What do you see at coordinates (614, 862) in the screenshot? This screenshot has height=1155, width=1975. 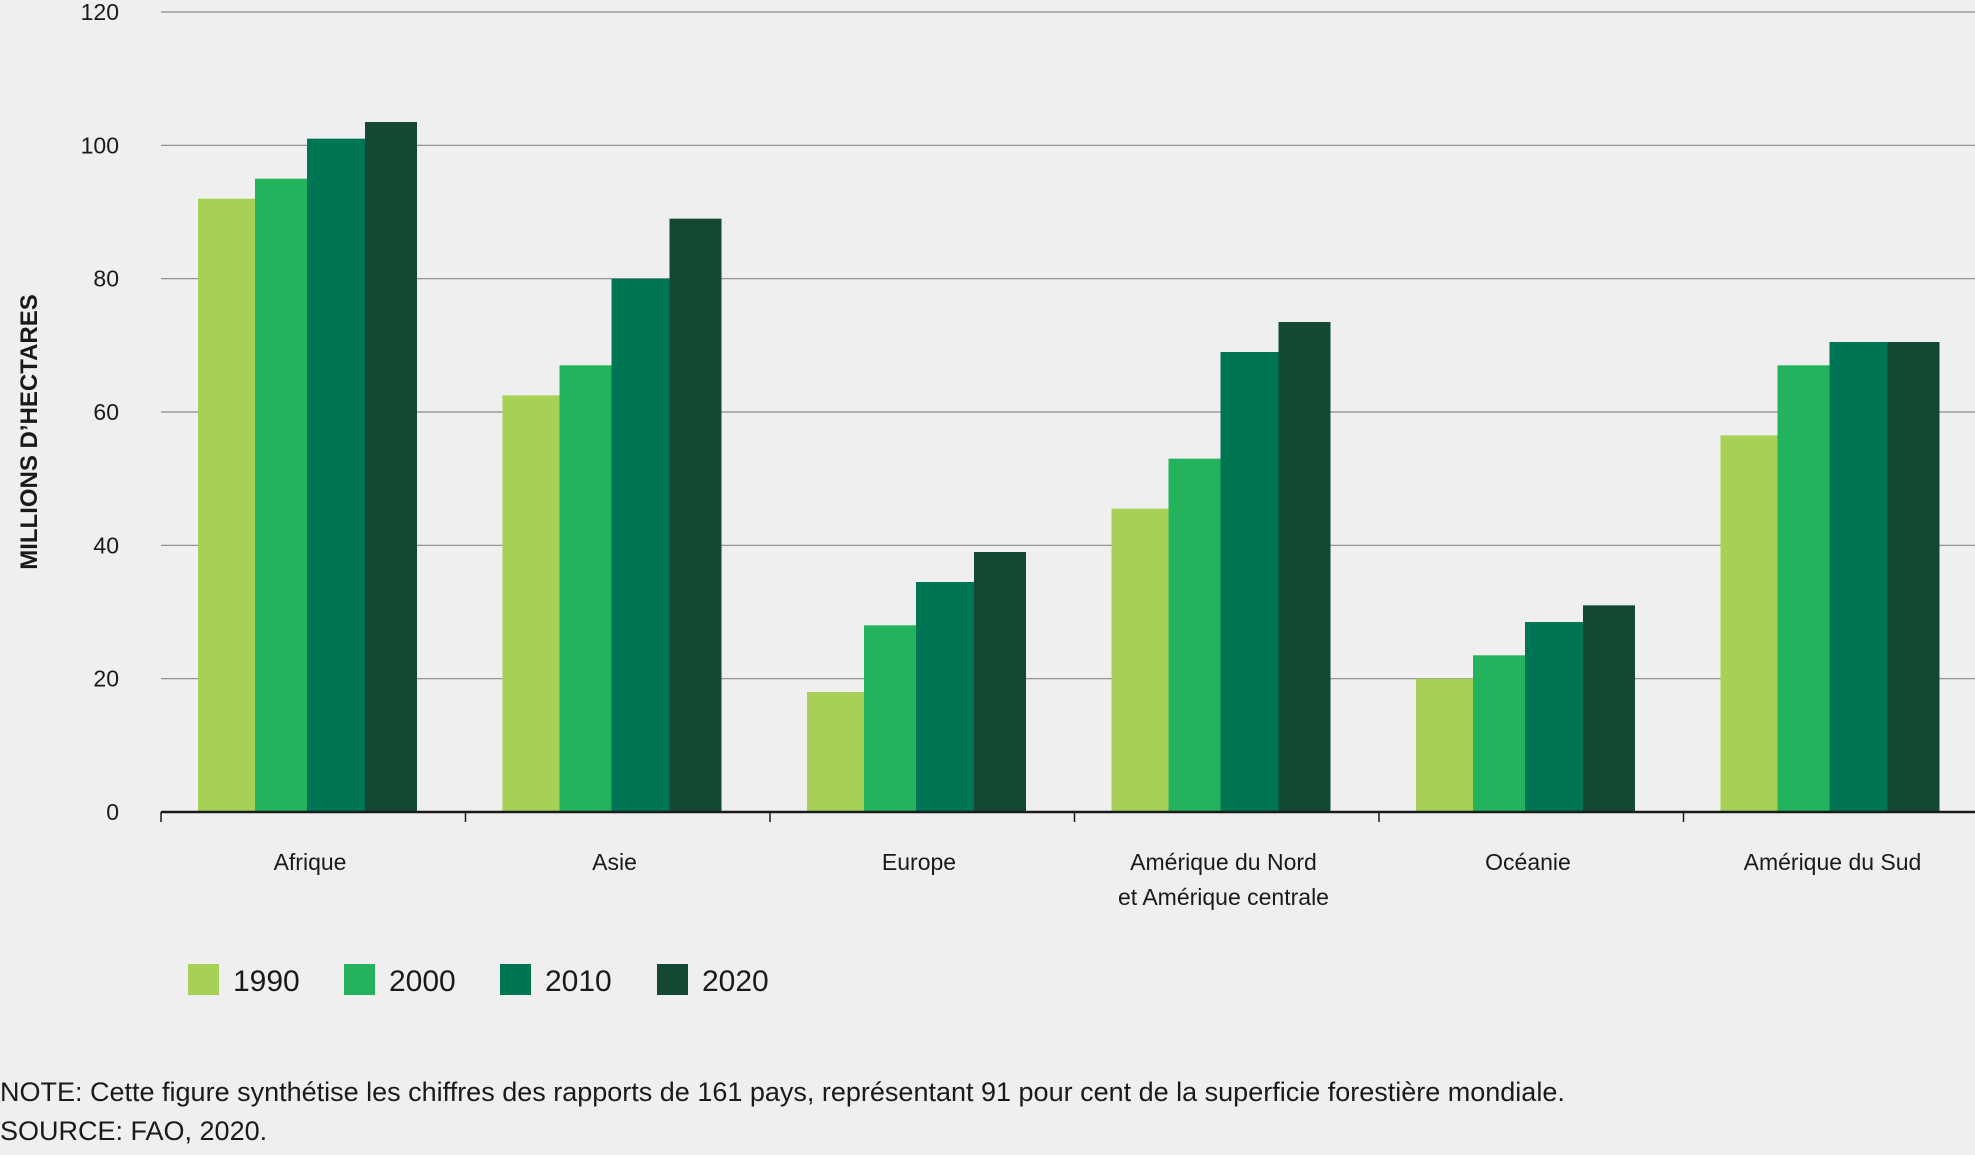 I see `category-label: Asie` at bounding box center [614, 862].